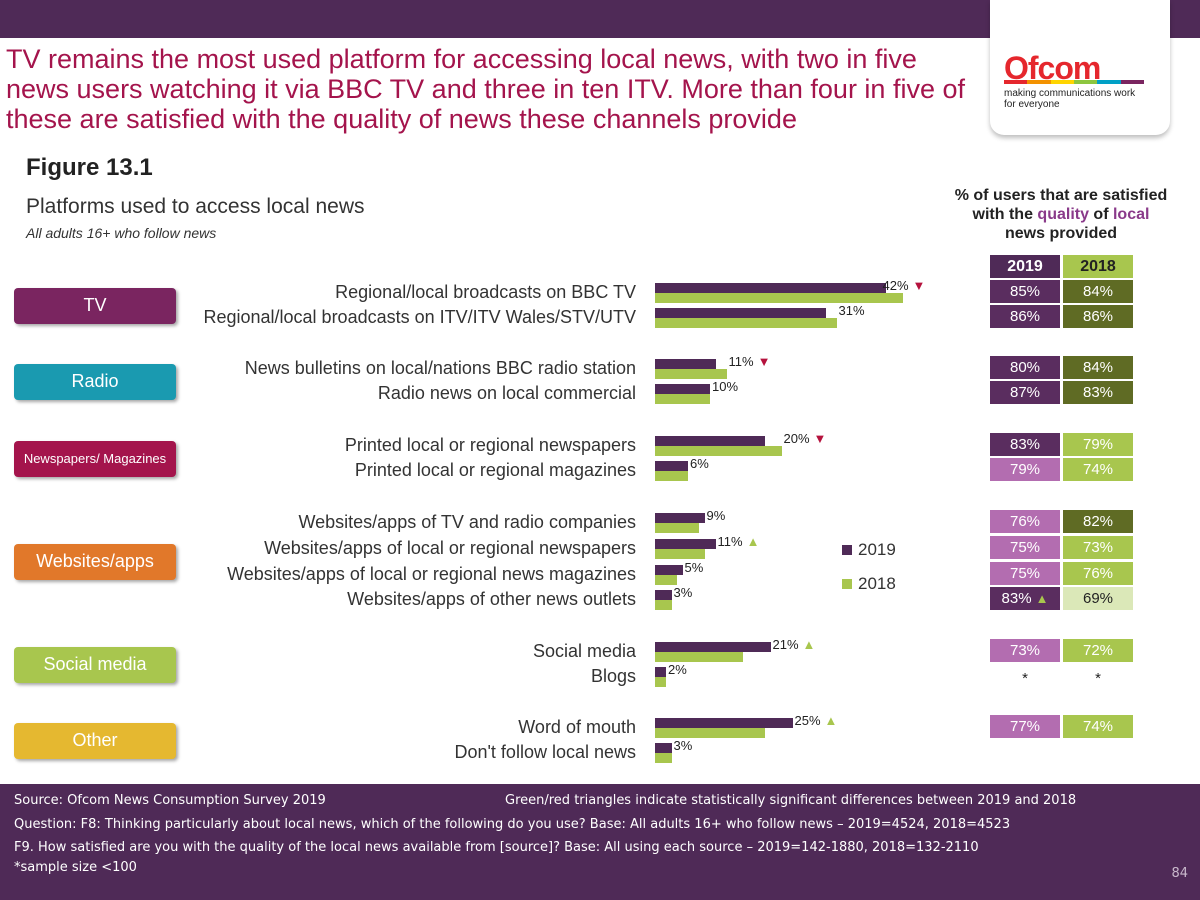 The height and width of the screenshot is (900, 1200). Describe the element at coordinates (869, 584) in the screenshot. I see `legend-2018: 2018` at that location.